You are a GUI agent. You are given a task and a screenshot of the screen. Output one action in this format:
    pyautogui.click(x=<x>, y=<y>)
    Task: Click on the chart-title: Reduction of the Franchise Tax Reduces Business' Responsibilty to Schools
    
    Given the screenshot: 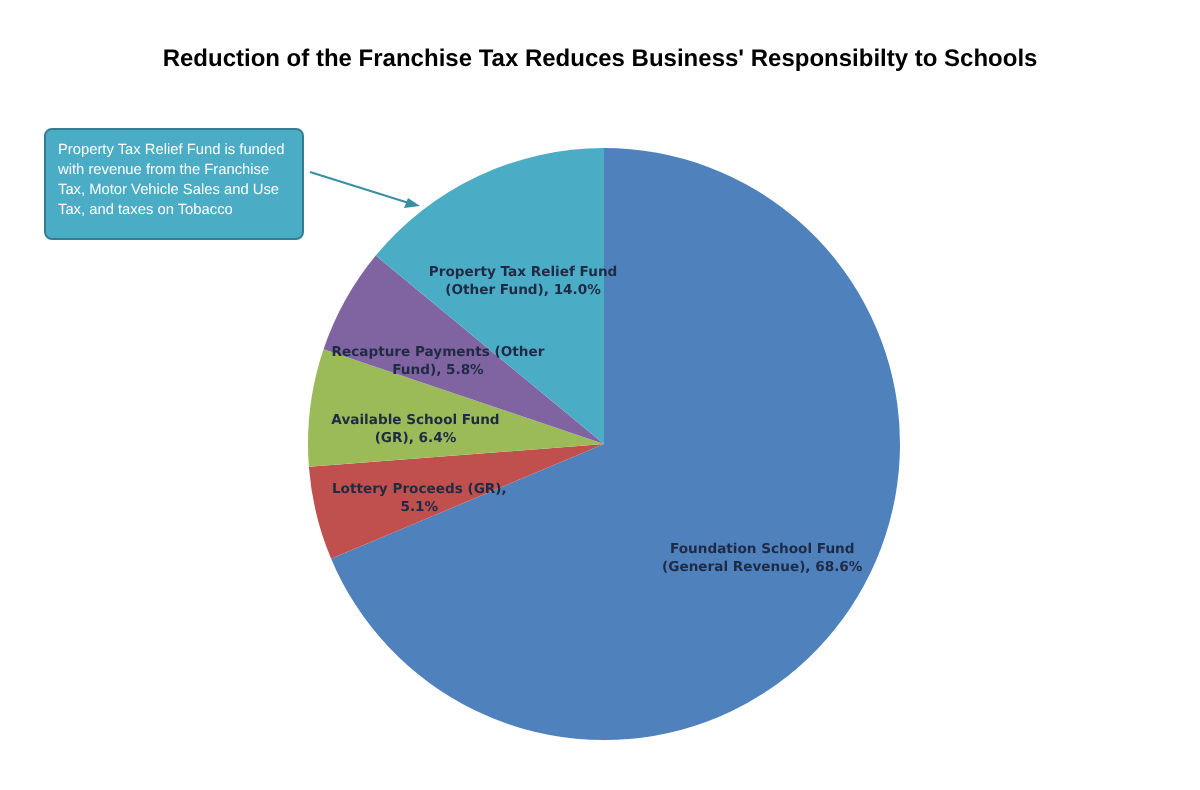 What is the action you would take?
    pyautogui.click(x=600, y=58)
    